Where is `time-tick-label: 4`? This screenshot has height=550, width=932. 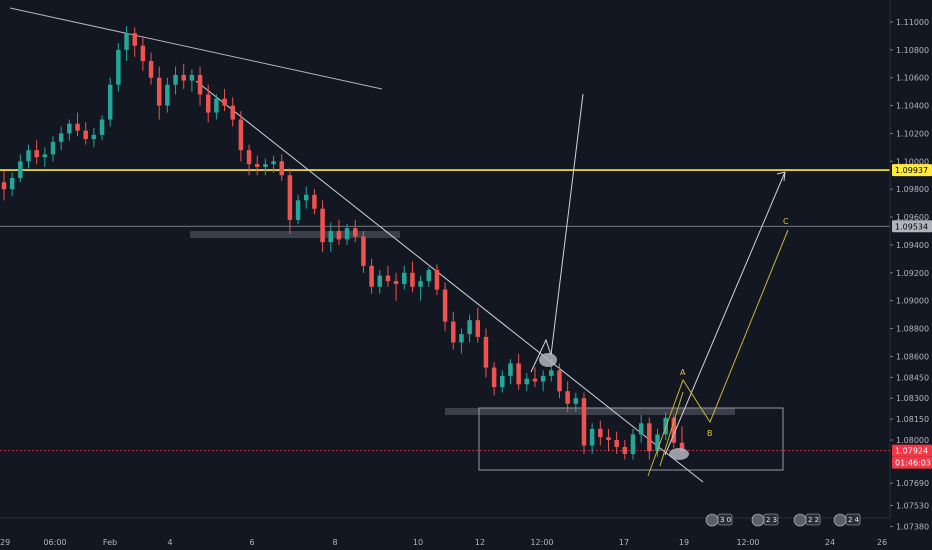 time-tick-label: 4 is located at coordinates (169, 542).